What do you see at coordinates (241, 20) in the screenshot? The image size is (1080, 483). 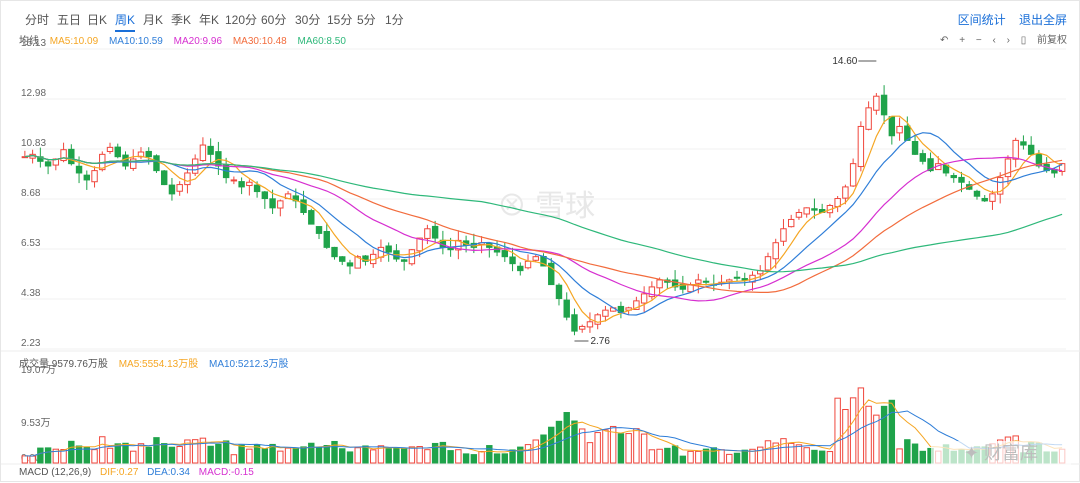 I see `tab-7: 120分` at bounding box center [241, 20].